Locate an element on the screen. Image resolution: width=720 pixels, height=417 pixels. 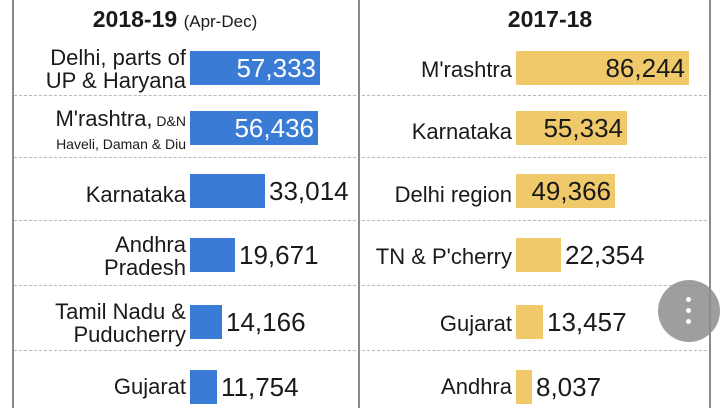
category-label-suffix: D&N is located at coordinates (169, 120).